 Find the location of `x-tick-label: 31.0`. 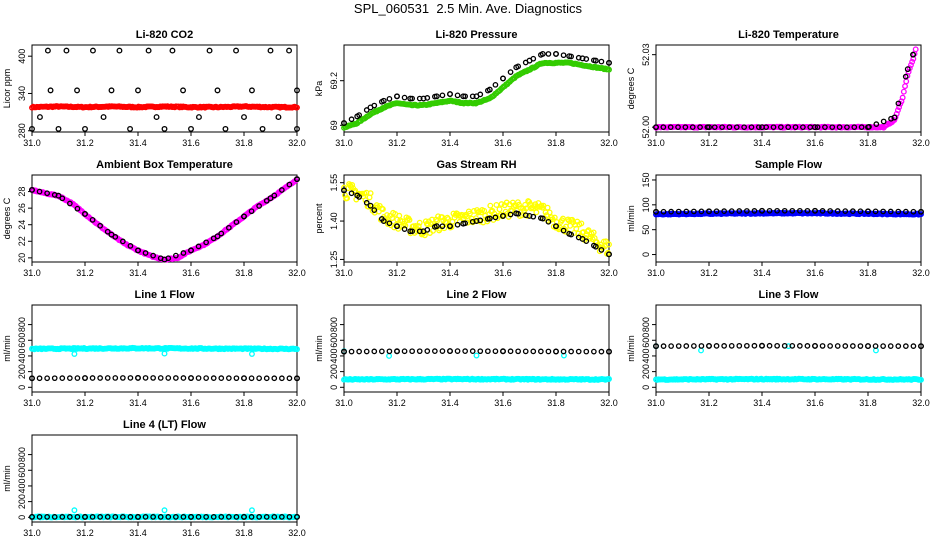

x-tick-label: 31.0 is located at coordinates (32, 403).